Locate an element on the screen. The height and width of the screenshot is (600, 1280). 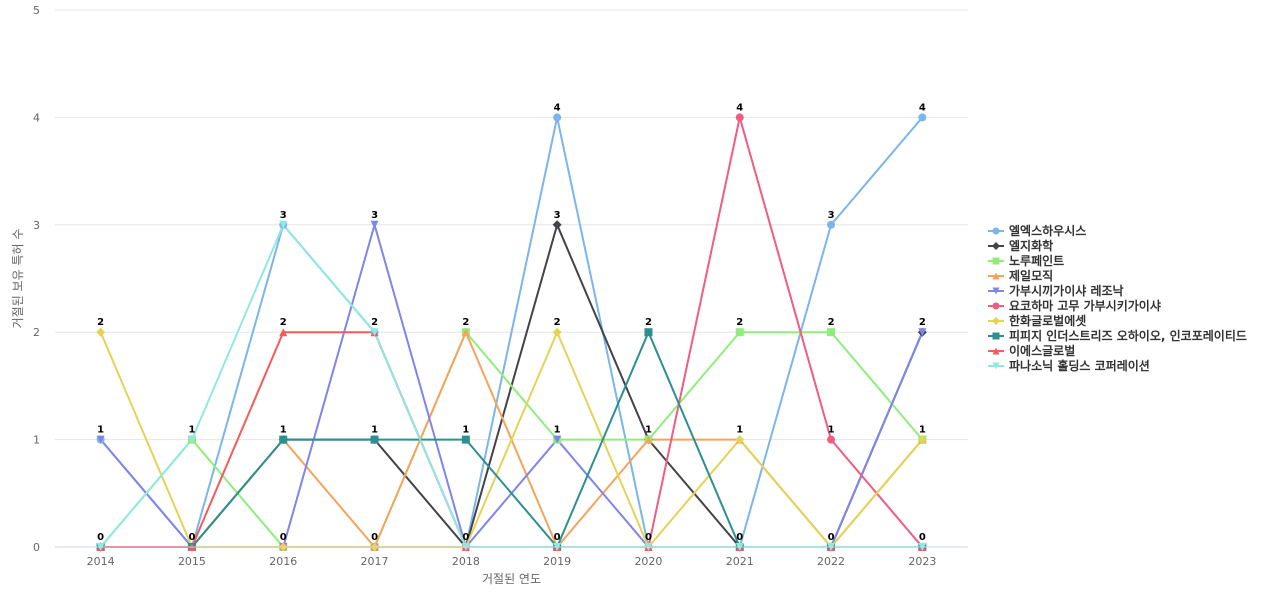
legend-item: 가부시끼가이샤 레조낙 is located at coordinates (1056, 290).